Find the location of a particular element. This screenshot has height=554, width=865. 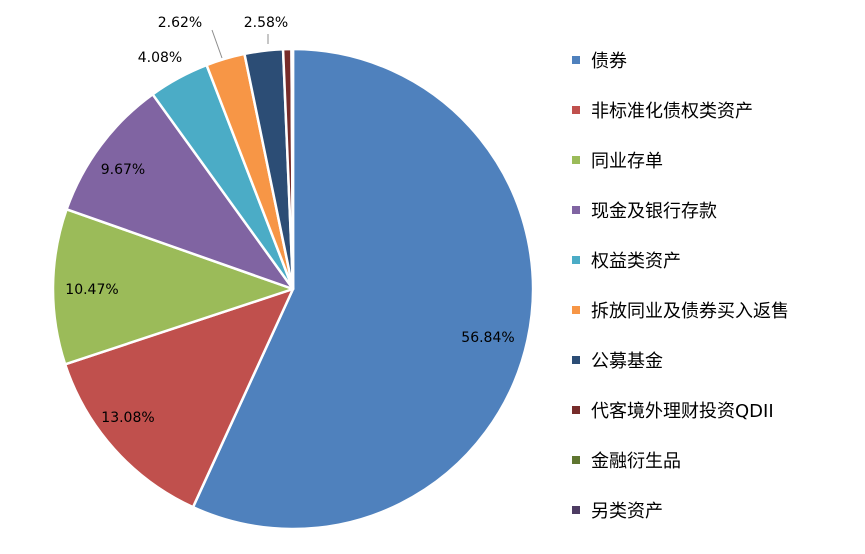

legend-item-金融衍生品: 金融衍生品 is located at coordinates (626, 460).